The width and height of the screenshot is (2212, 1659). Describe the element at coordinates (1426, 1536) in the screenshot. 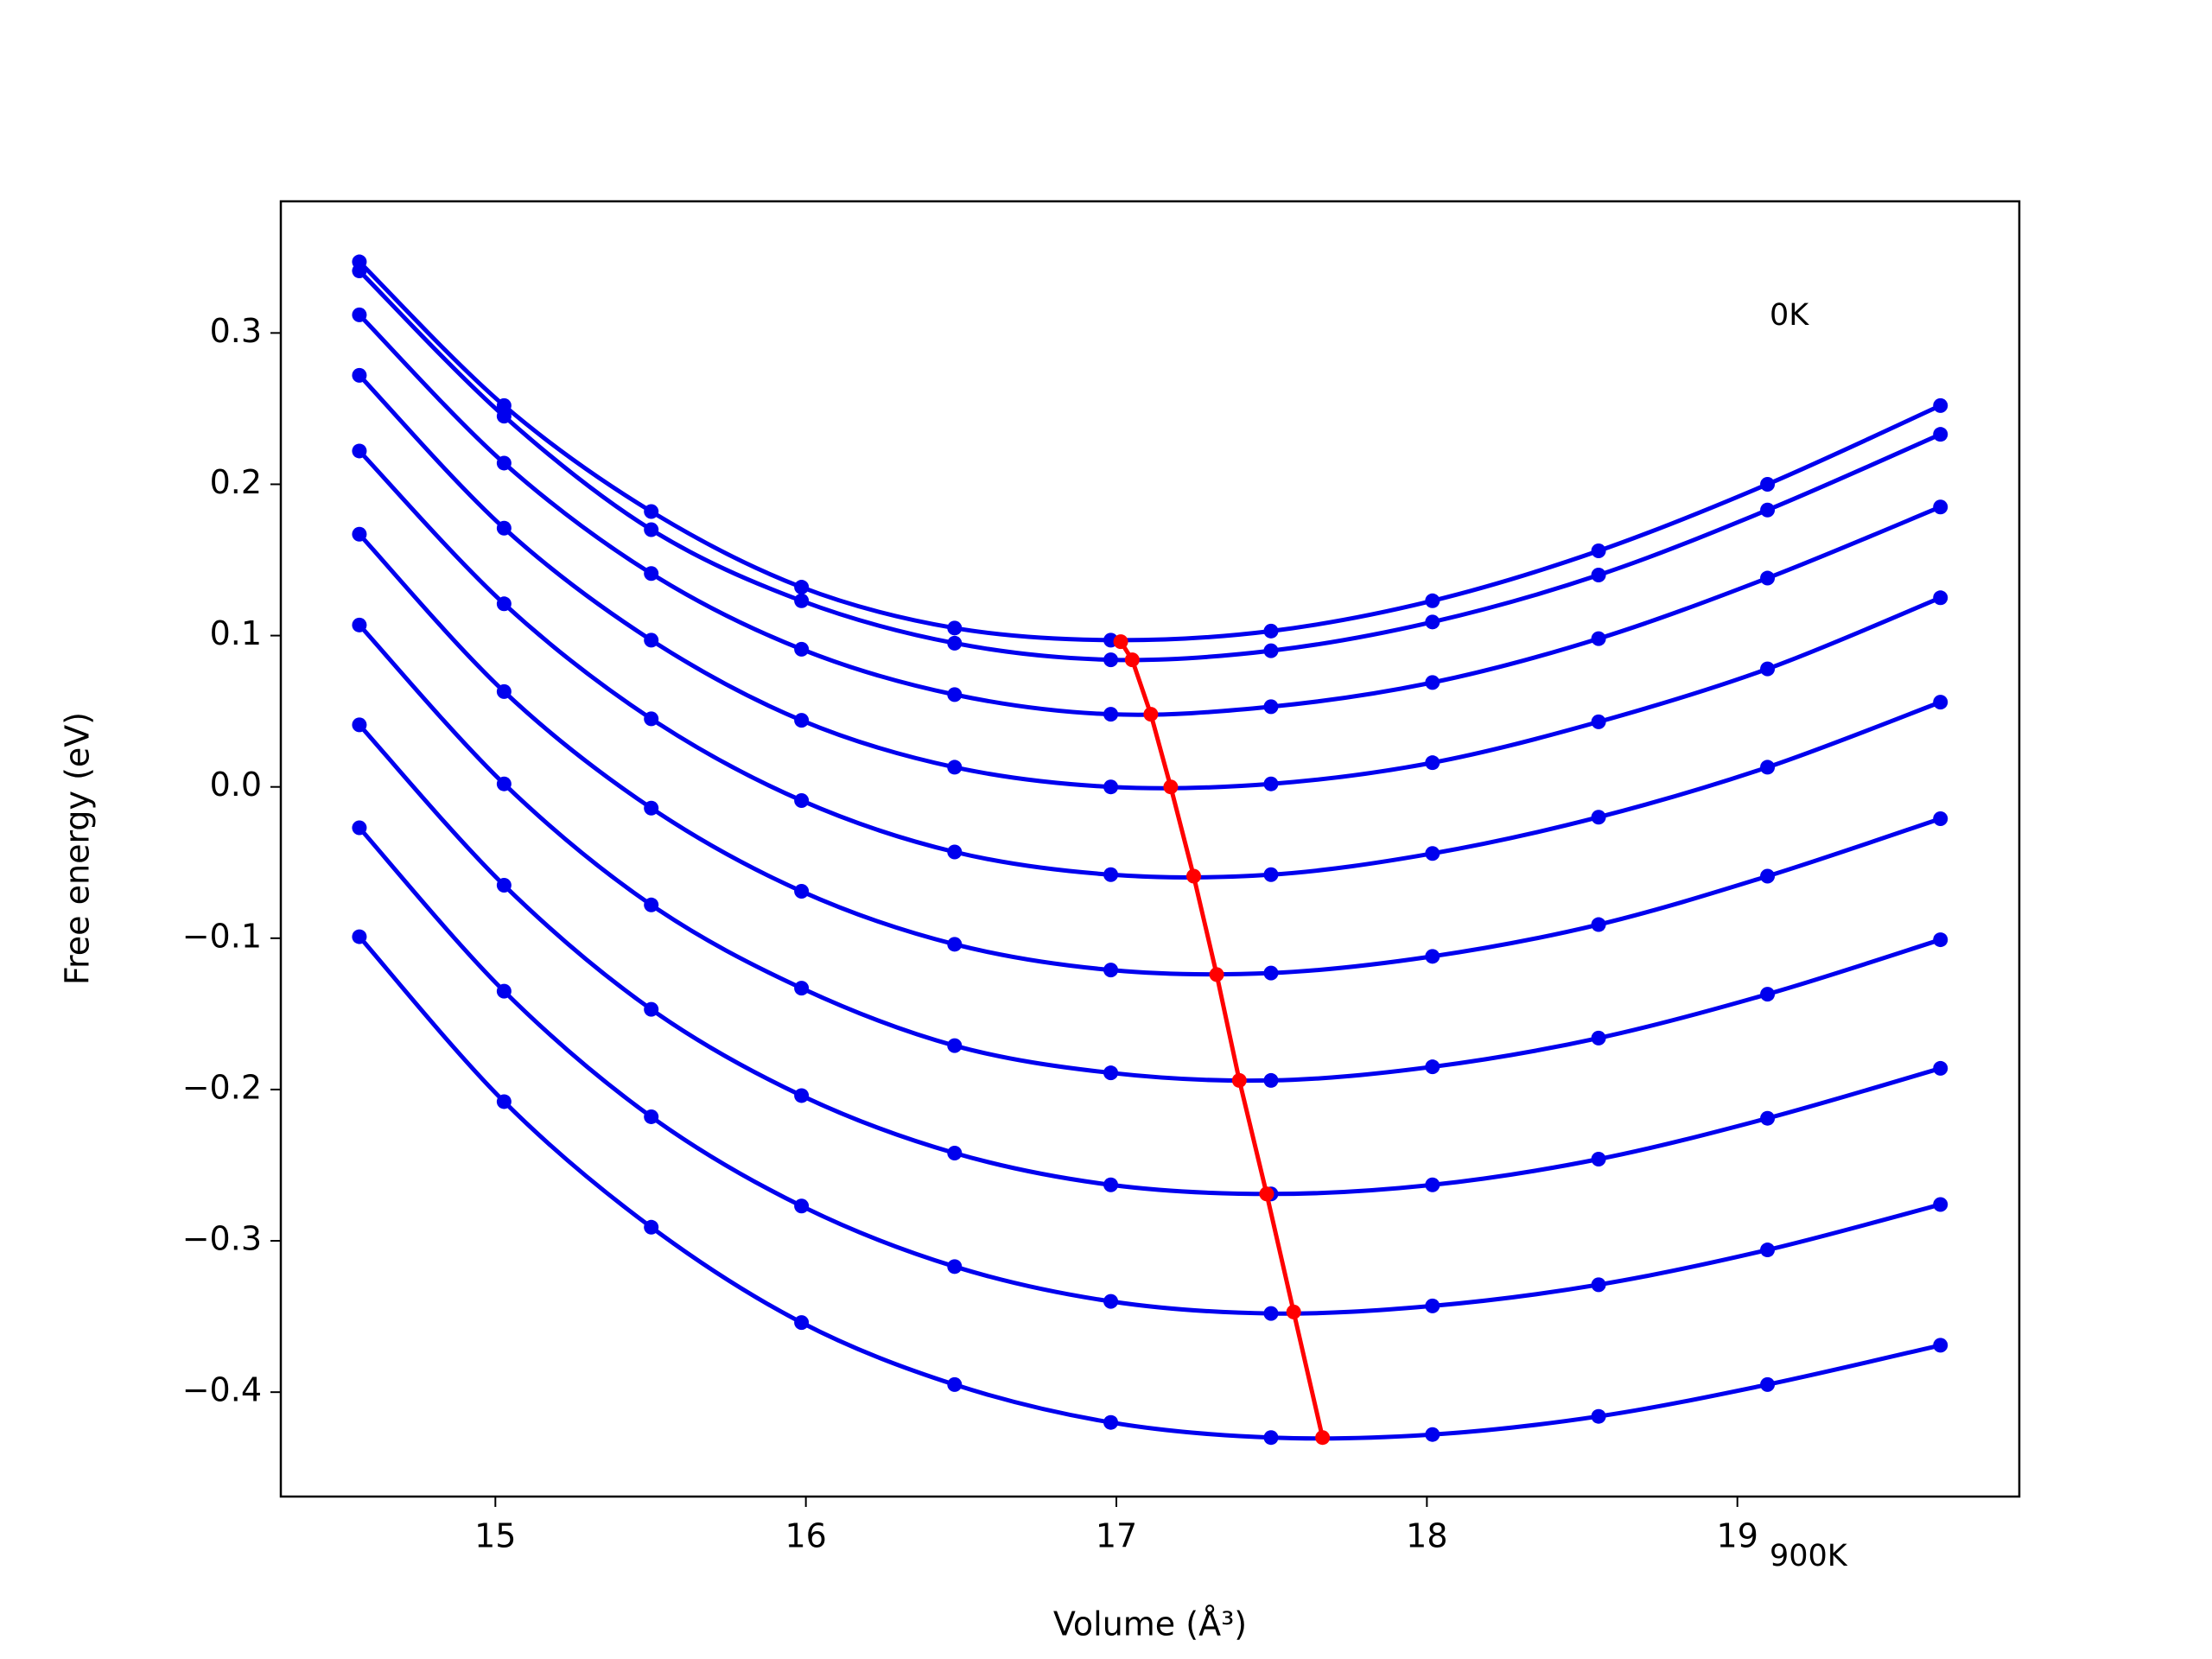

I see `x-tick-label: 18` at that location.